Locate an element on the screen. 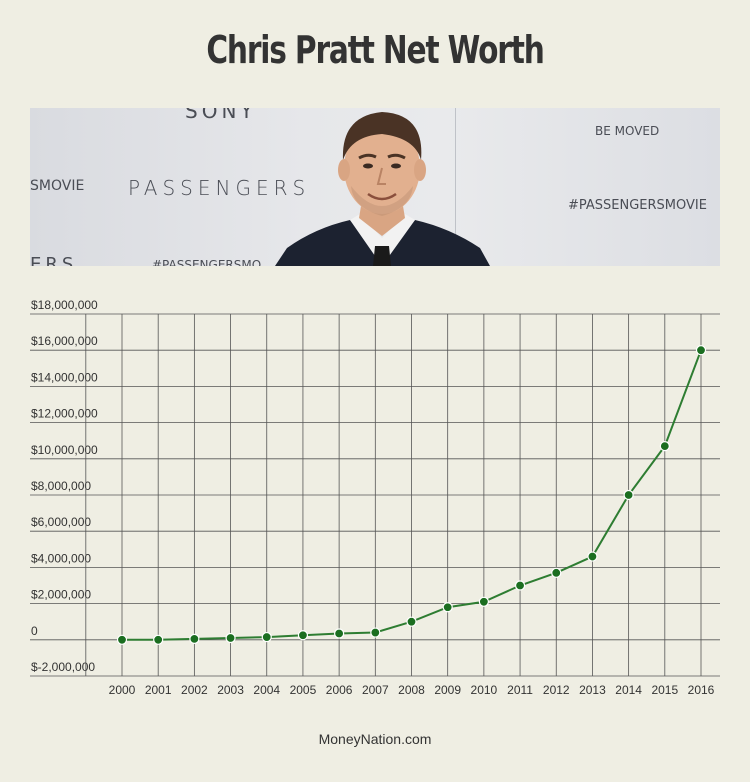 Image resolution: width=750 pixels, height=782 pixels. wall-text-bottom-left: ERS is located at coordinates (54, 260).